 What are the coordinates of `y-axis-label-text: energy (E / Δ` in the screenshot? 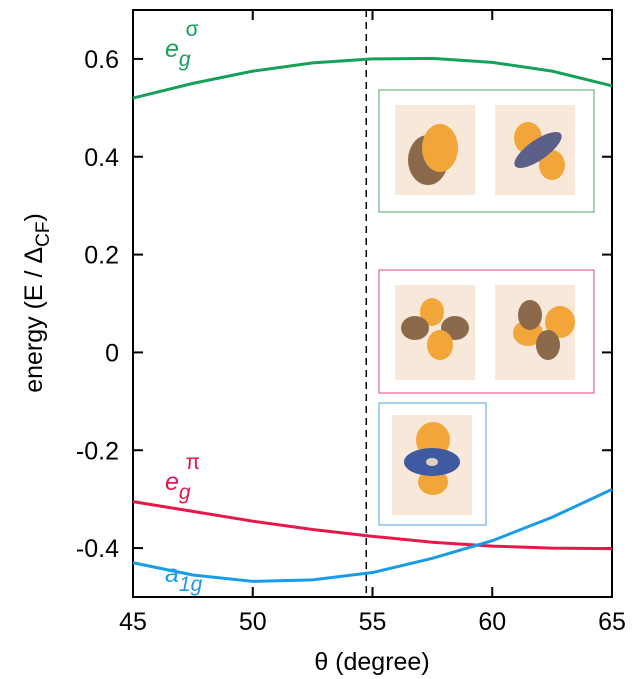 It's located at (34, 320).